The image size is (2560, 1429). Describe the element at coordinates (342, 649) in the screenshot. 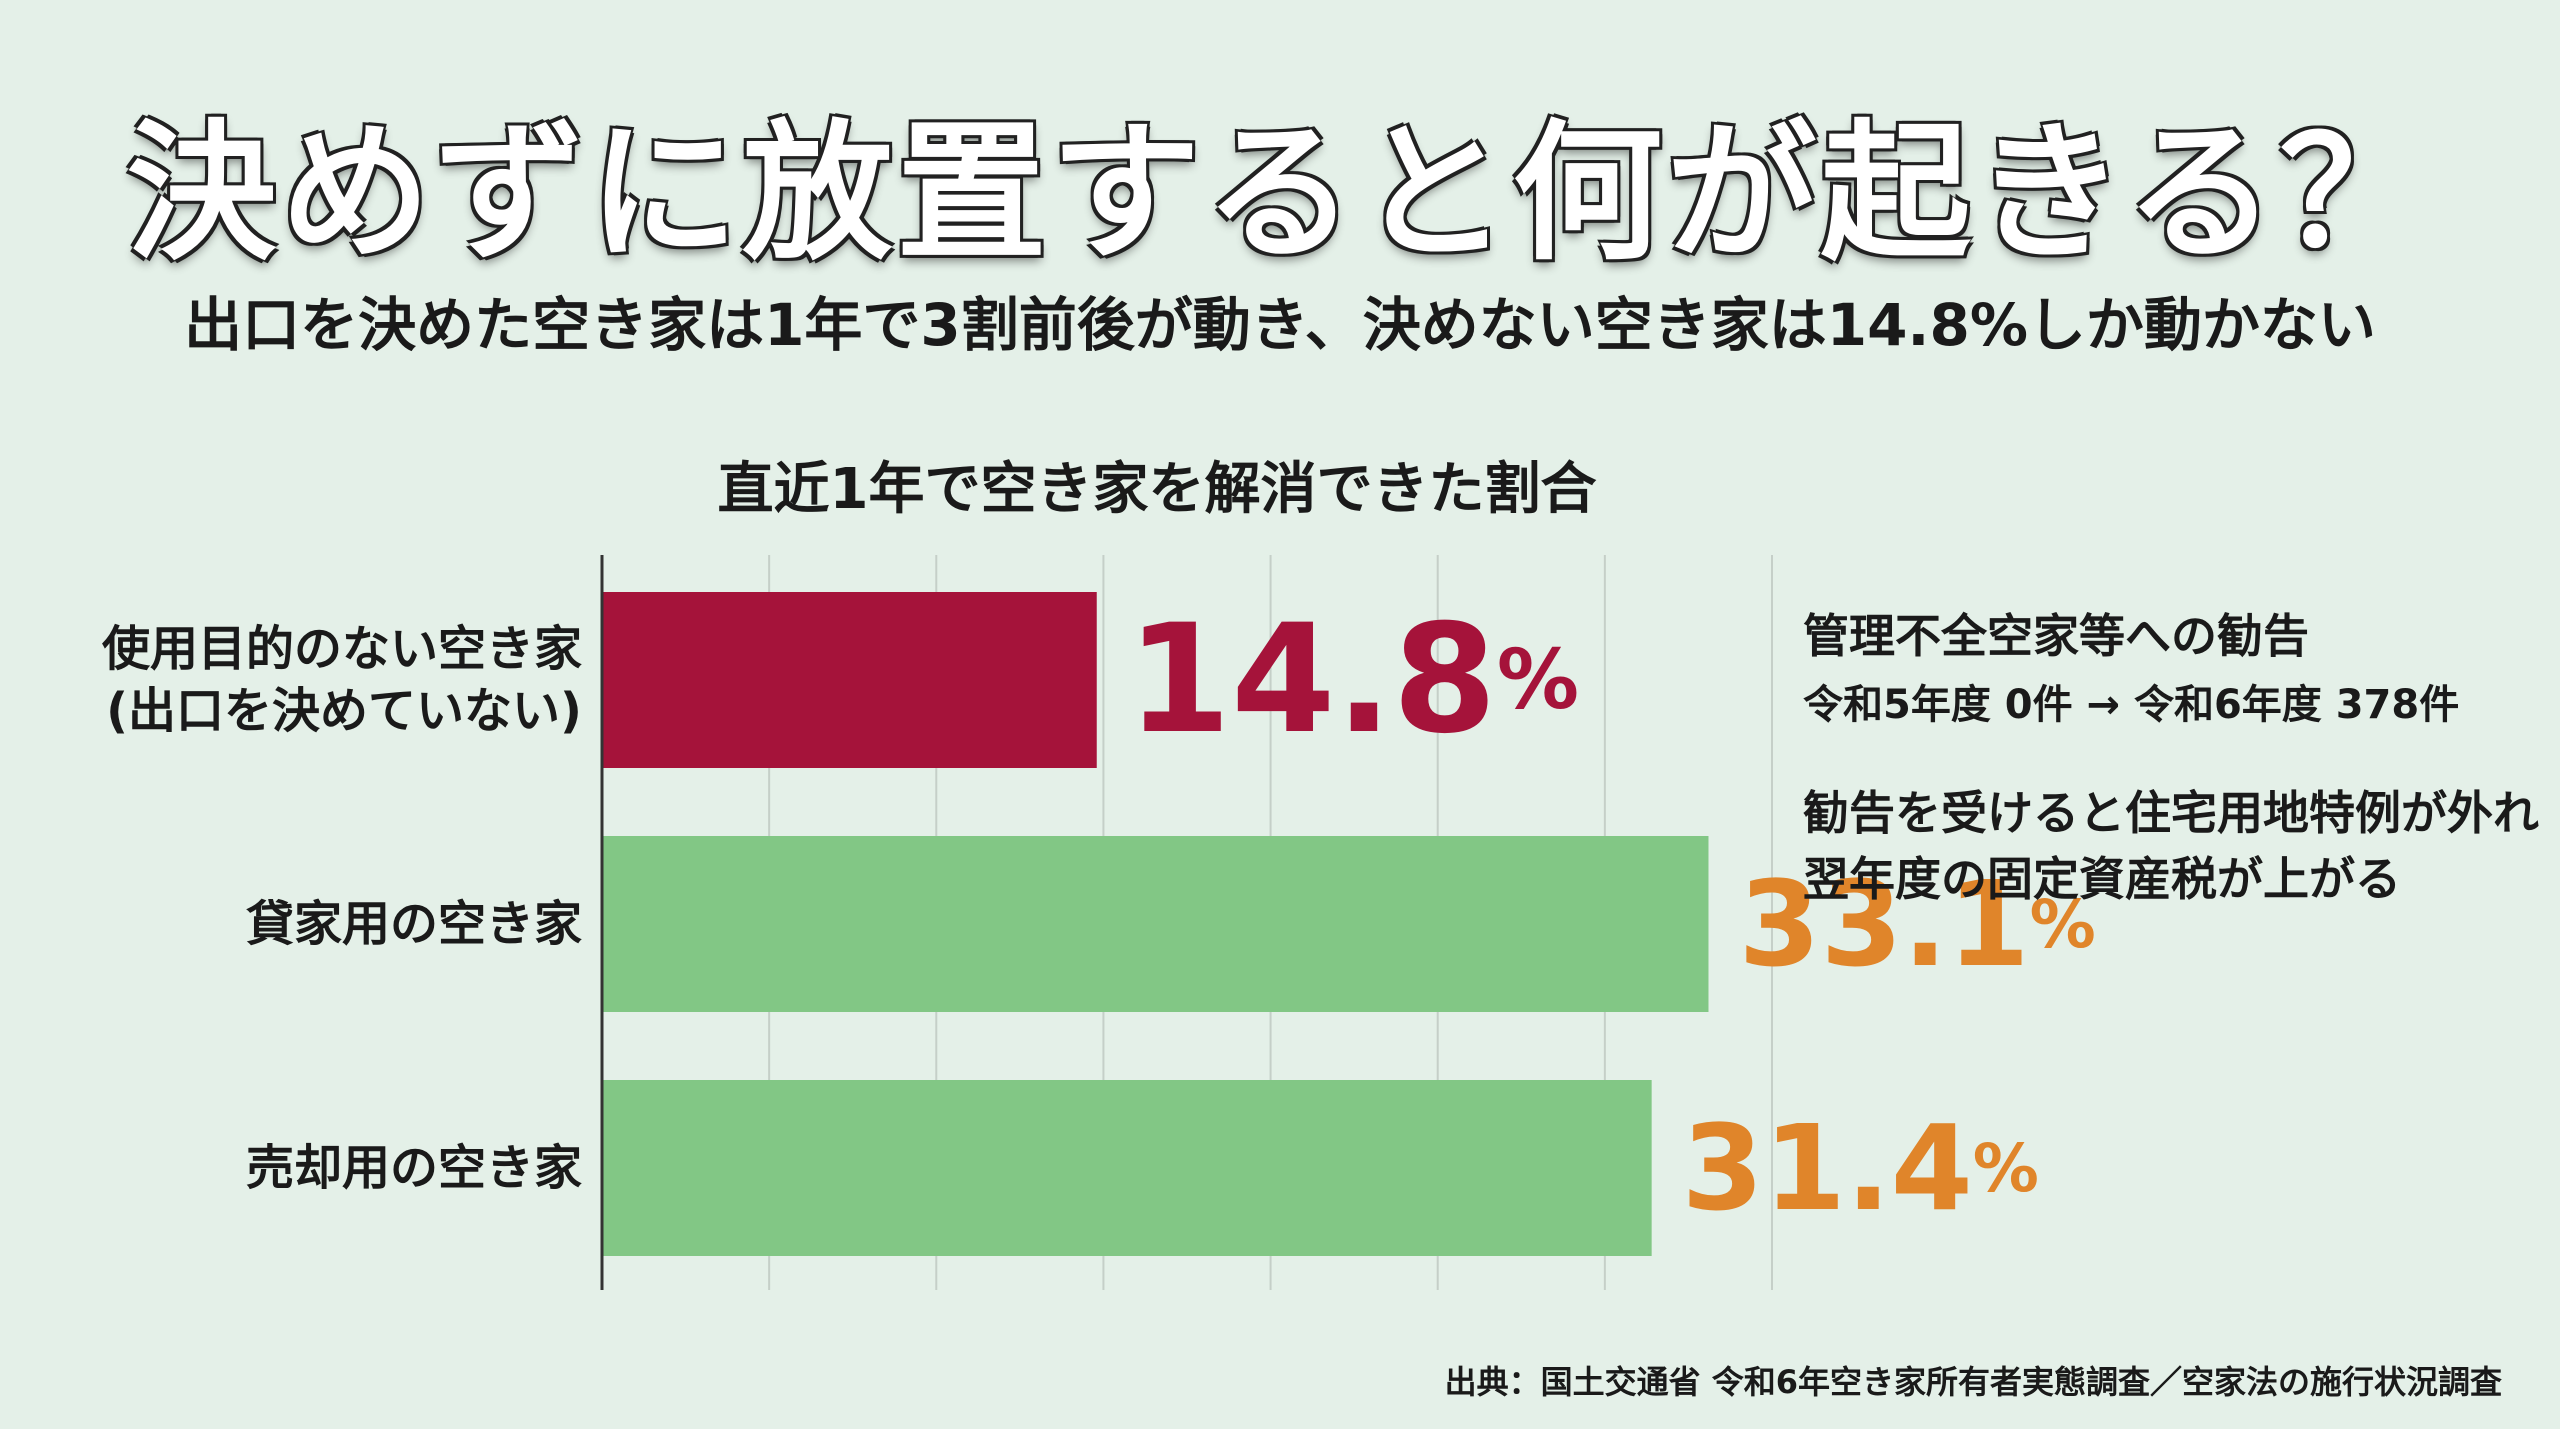

I see `category-label-0-0: 使用目的のない空き家` at that location.